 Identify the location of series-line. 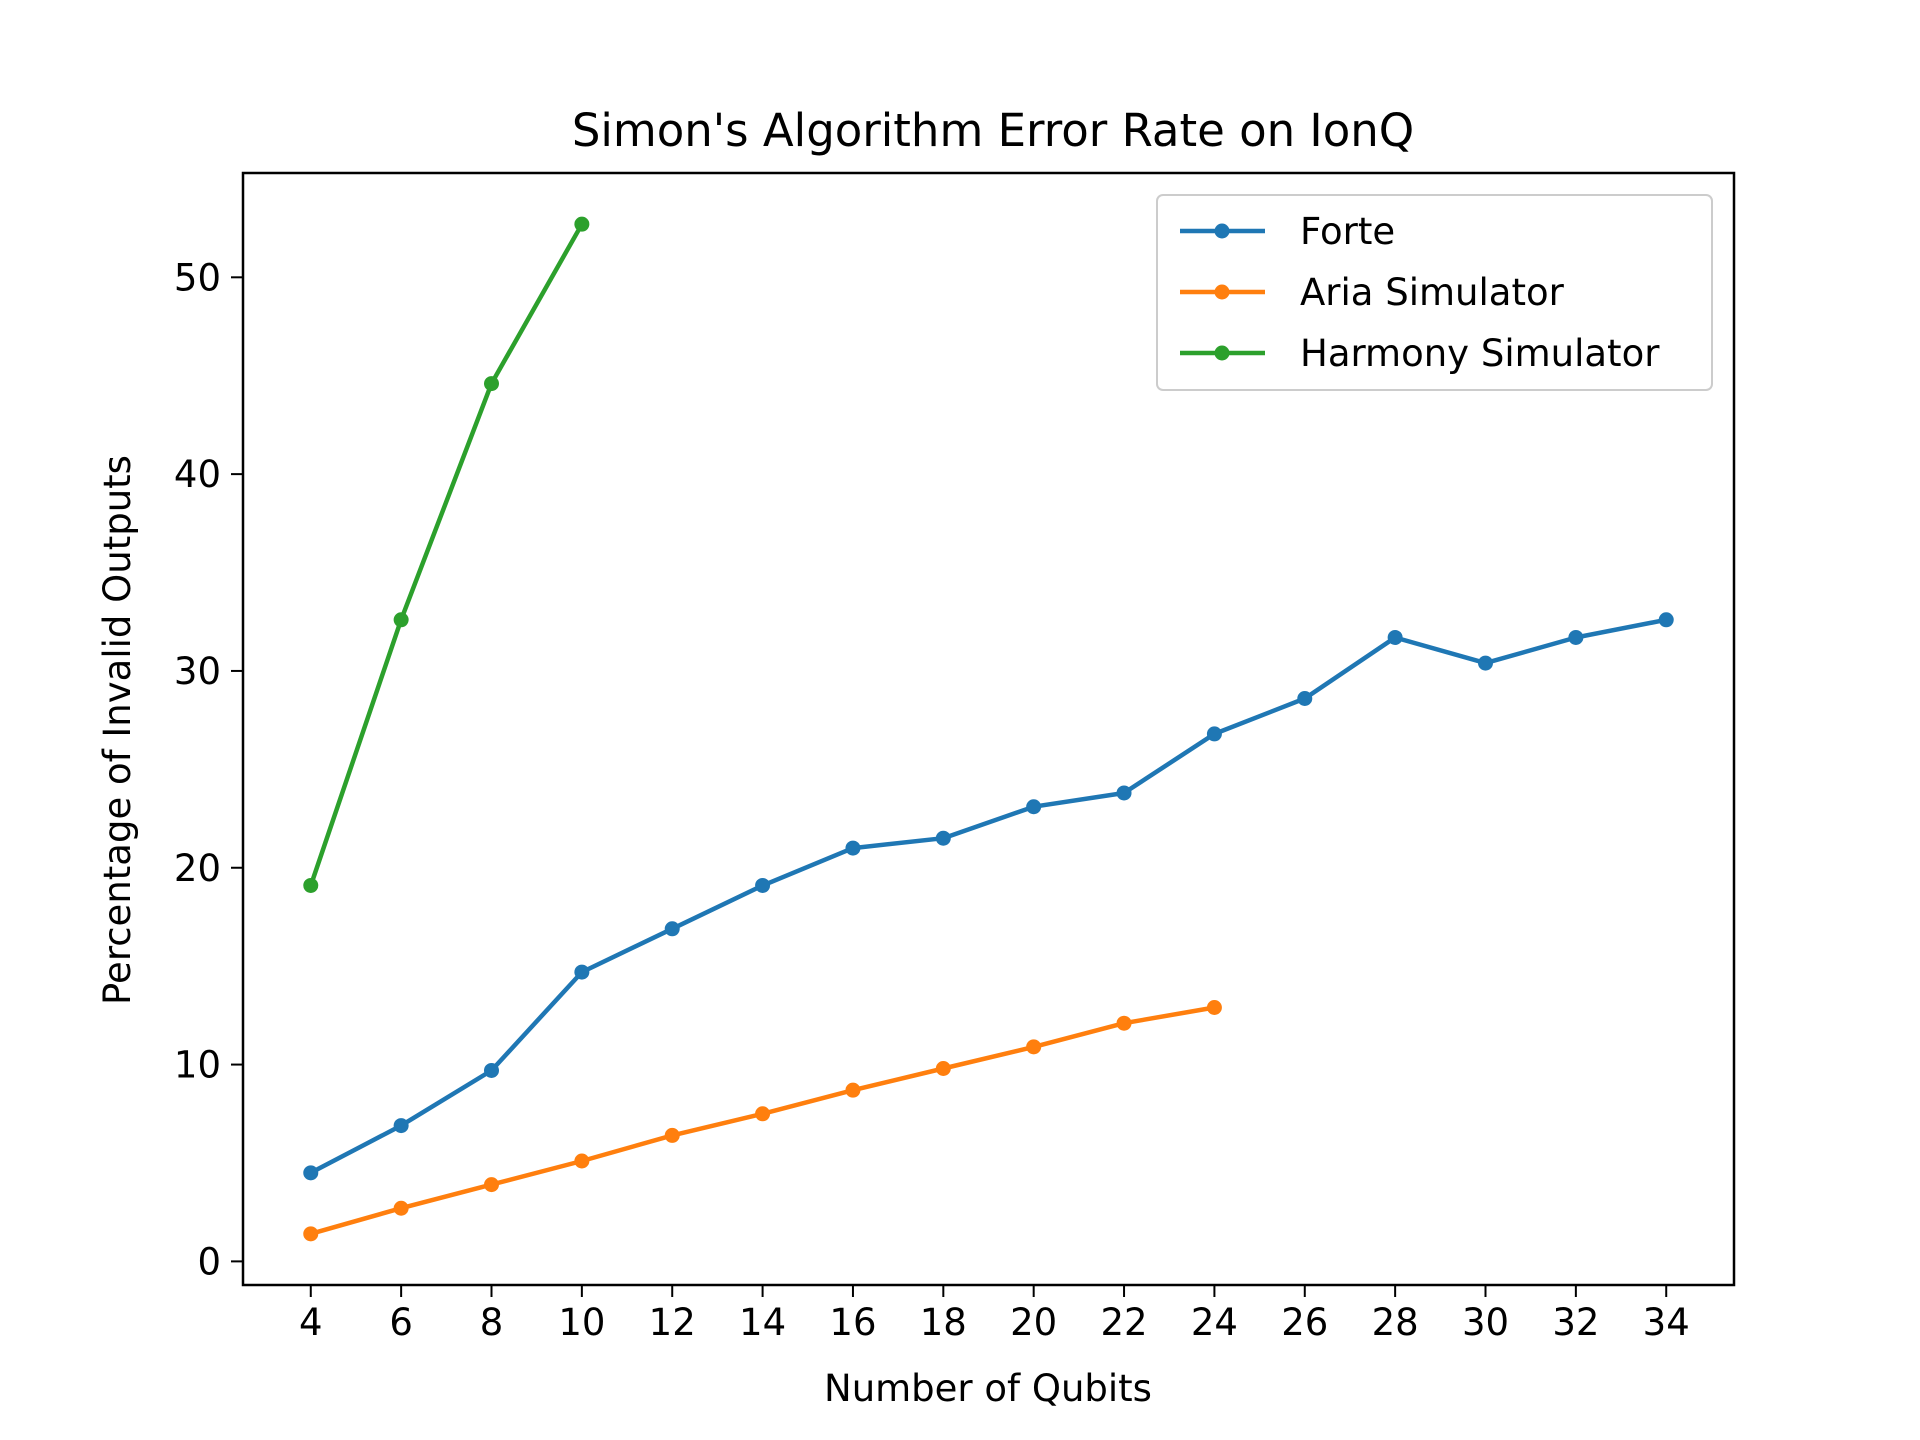
(446, 554).